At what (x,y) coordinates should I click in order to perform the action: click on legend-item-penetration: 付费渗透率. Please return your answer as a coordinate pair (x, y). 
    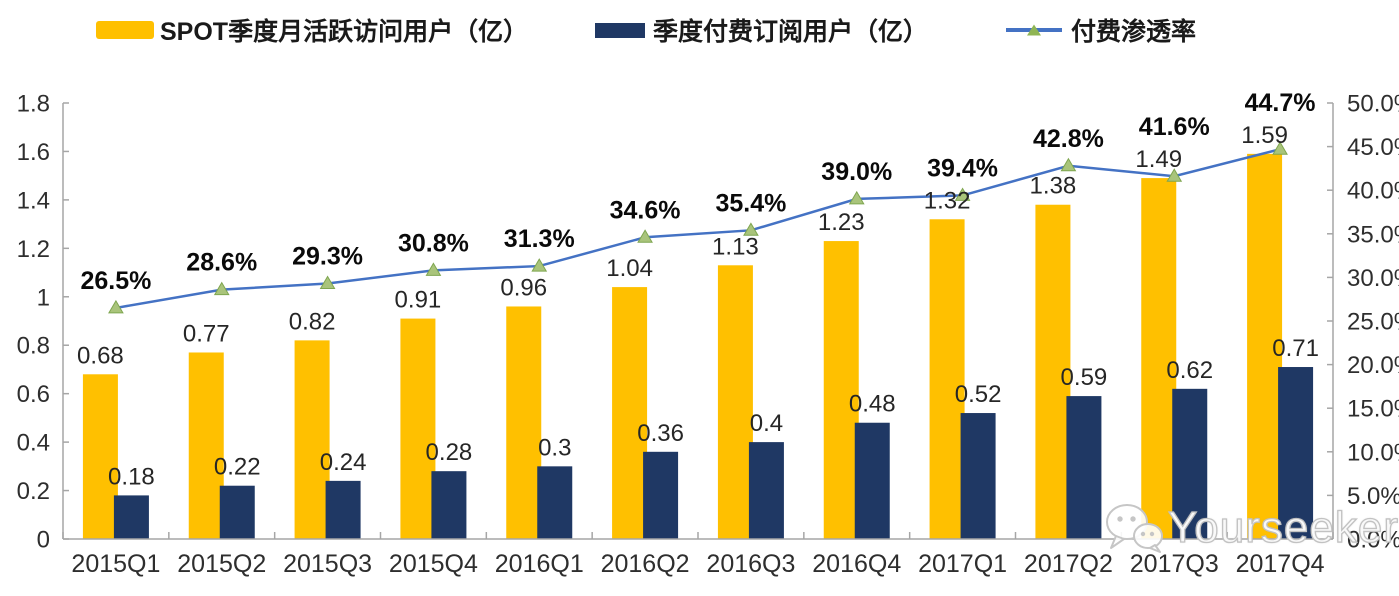
    Looking at the image, I should click on (1101, 30).